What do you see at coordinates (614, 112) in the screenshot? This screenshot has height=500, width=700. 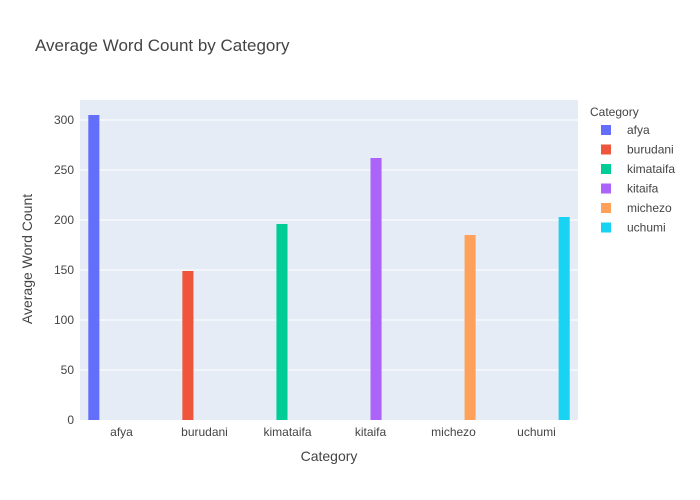 I see `legend-title: Category` at bounding box center [614, 112].